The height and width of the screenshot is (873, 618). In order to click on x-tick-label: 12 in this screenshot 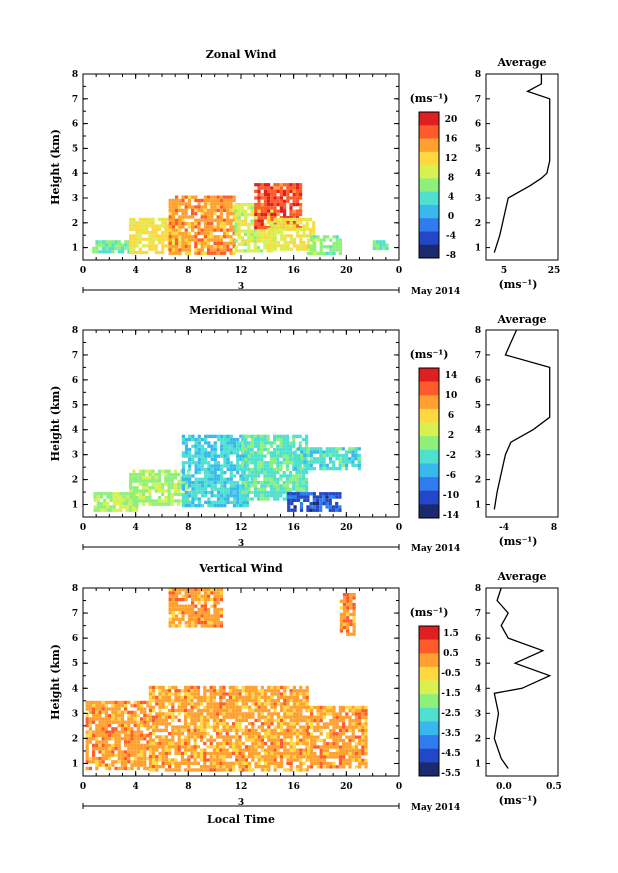, I will do `click(241, 528)`.